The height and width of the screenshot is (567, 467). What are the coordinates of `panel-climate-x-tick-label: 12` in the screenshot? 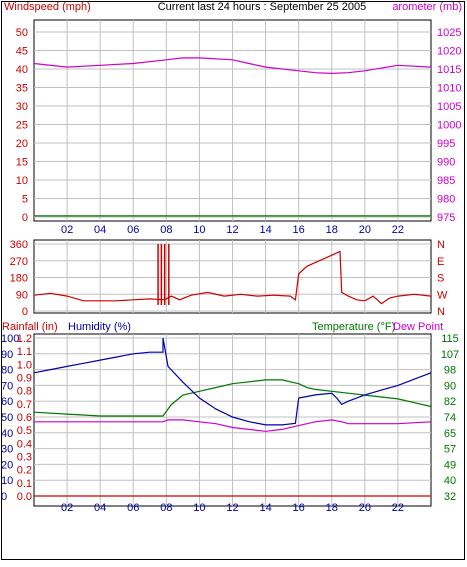 It's located at (232, 508).